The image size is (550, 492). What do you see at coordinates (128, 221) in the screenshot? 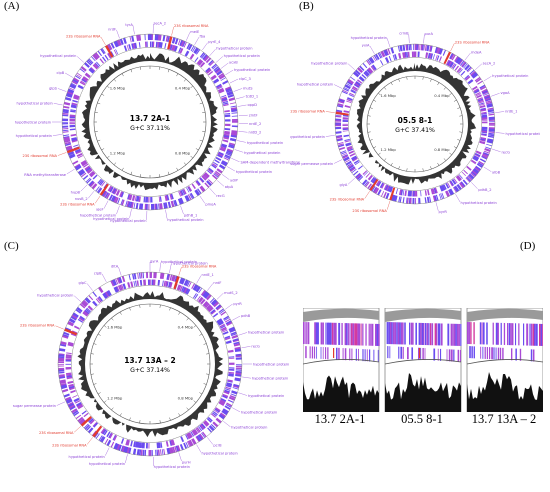
I see `gene-label: hypothetical protein` at bounding box center [128, 221].